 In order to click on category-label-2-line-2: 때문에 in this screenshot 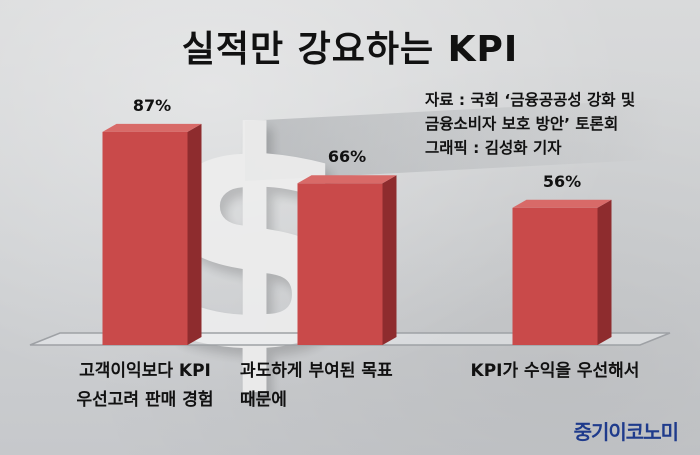, I will do `click(263, 400)`.